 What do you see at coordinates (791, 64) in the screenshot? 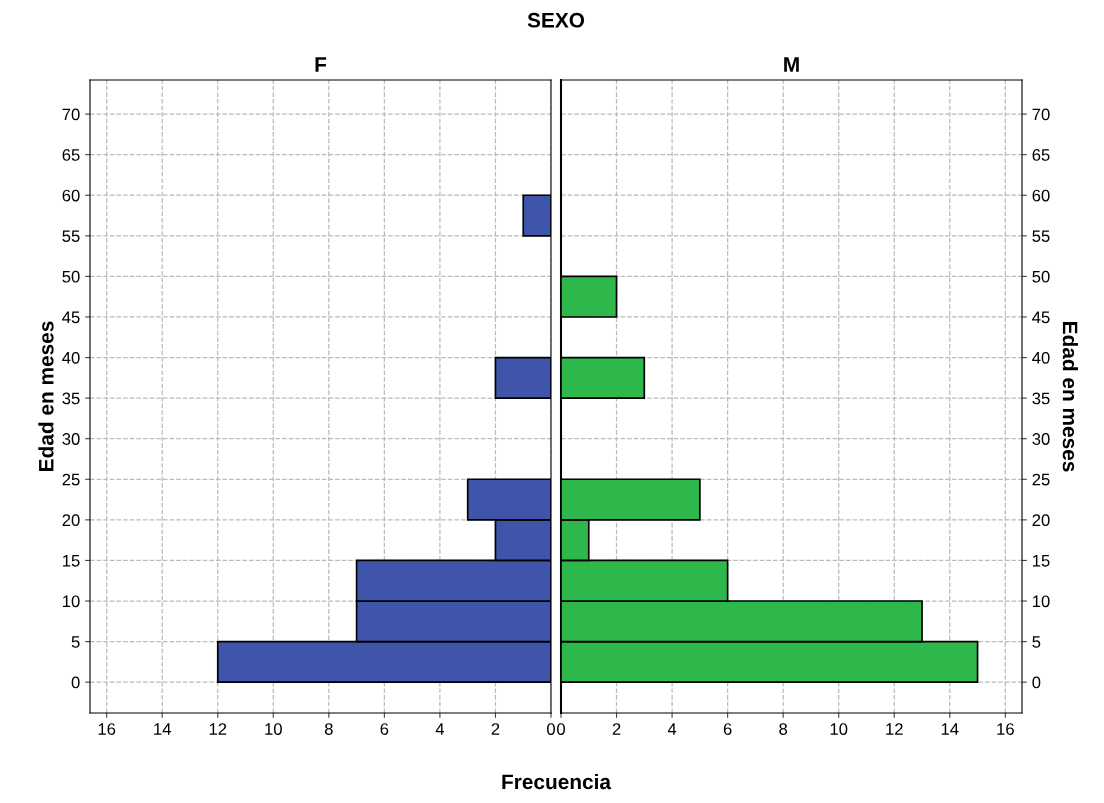
I see `chart-title: M` at bounding box center [791, 64].